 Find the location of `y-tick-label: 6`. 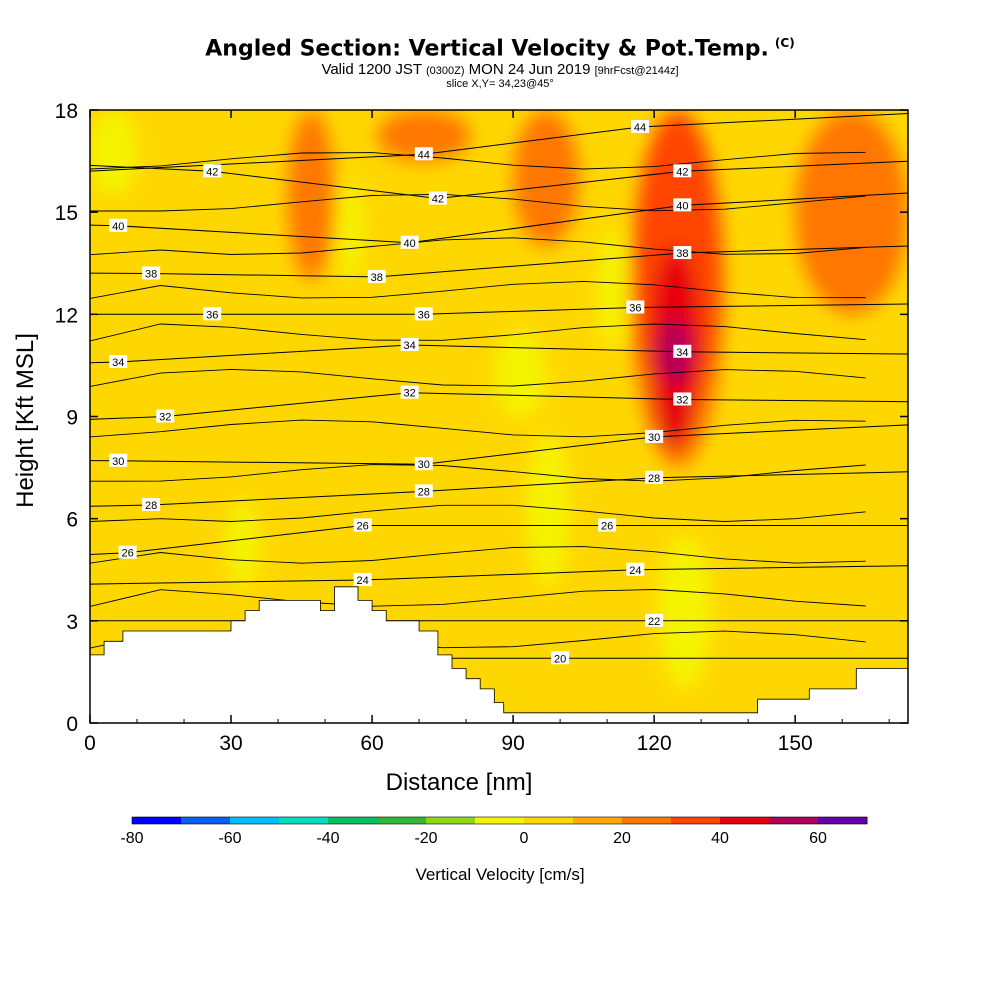

y-tick-label: 6 is located at coordinates (72, 520).